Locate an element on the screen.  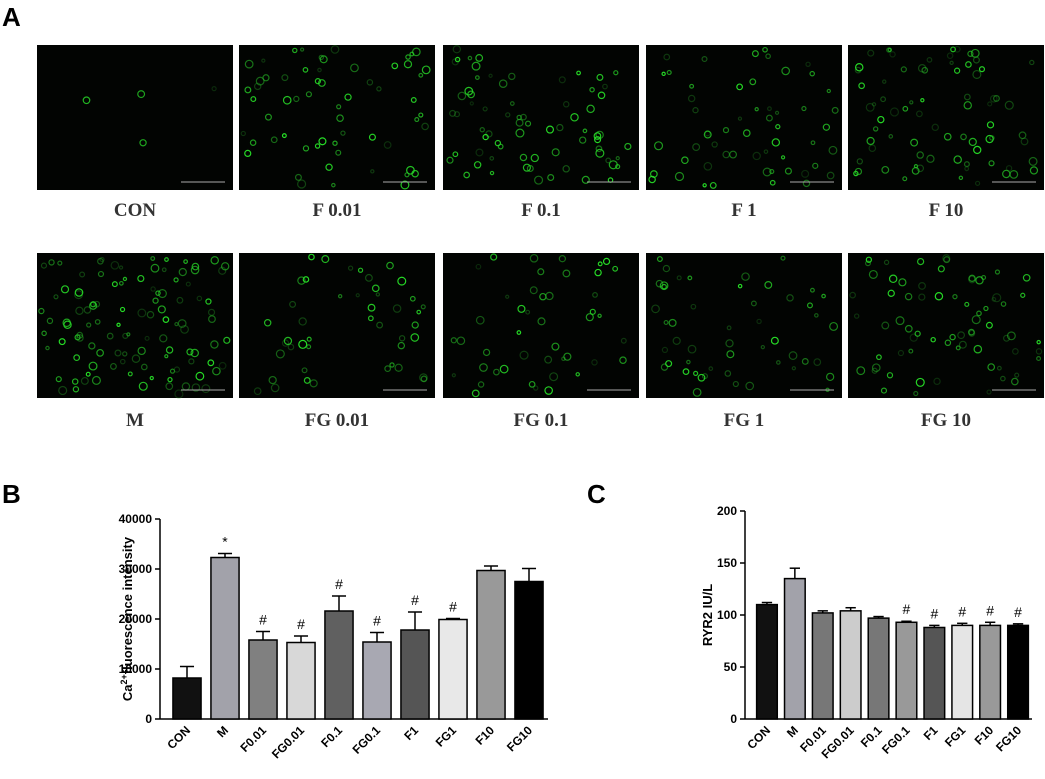
image-caption: F 10 is located at coordinates (946, 210).